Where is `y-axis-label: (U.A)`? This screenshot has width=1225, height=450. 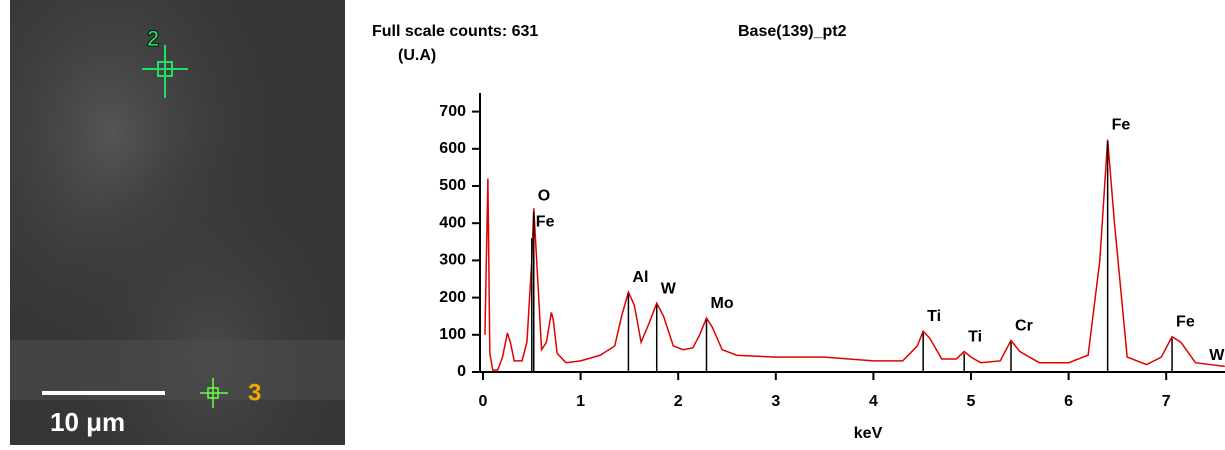
y-axis-label: (U.A) is located at coordinates (417, 55).